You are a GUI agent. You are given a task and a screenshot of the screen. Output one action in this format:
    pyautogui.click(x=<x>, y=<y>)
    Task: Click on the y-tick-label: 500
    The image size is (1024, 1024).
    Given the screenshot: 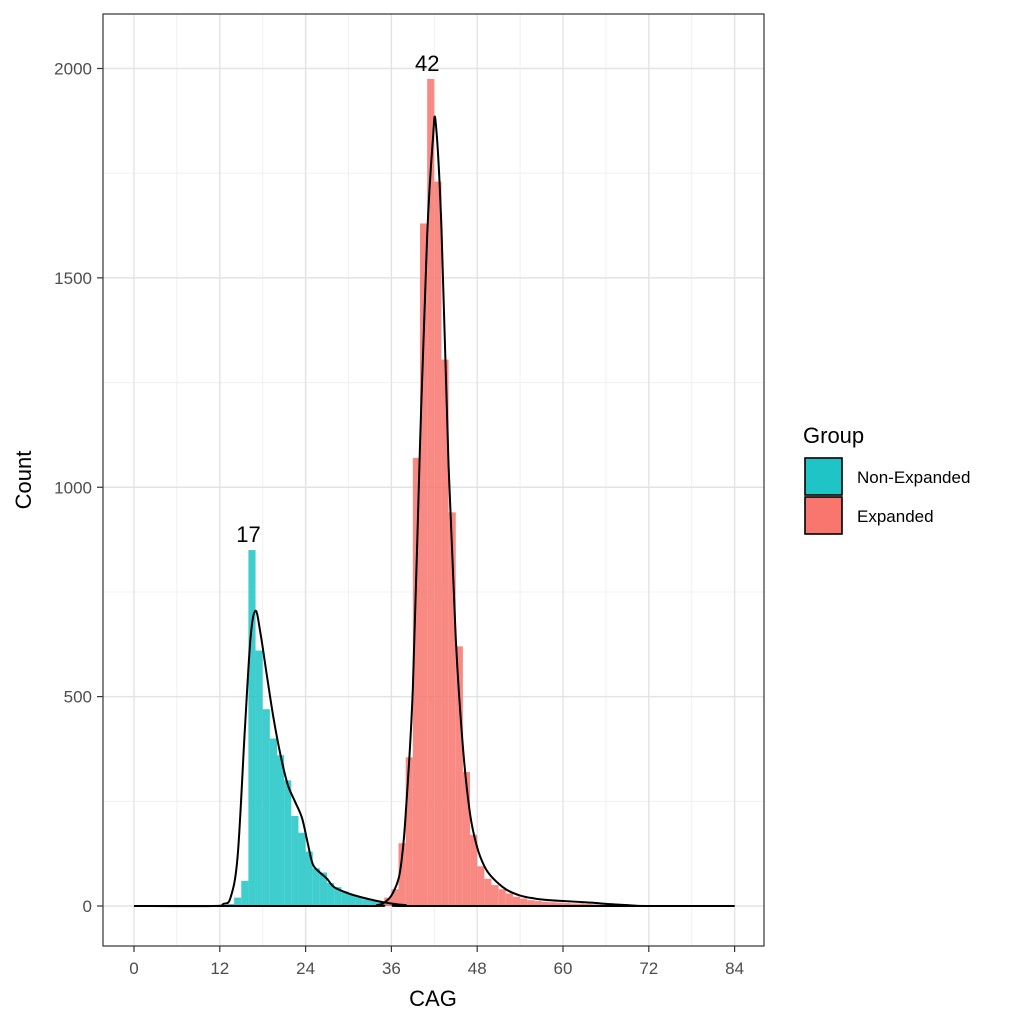 What is the action you would take?
    pyautogui.click(x=78, y=697)
    